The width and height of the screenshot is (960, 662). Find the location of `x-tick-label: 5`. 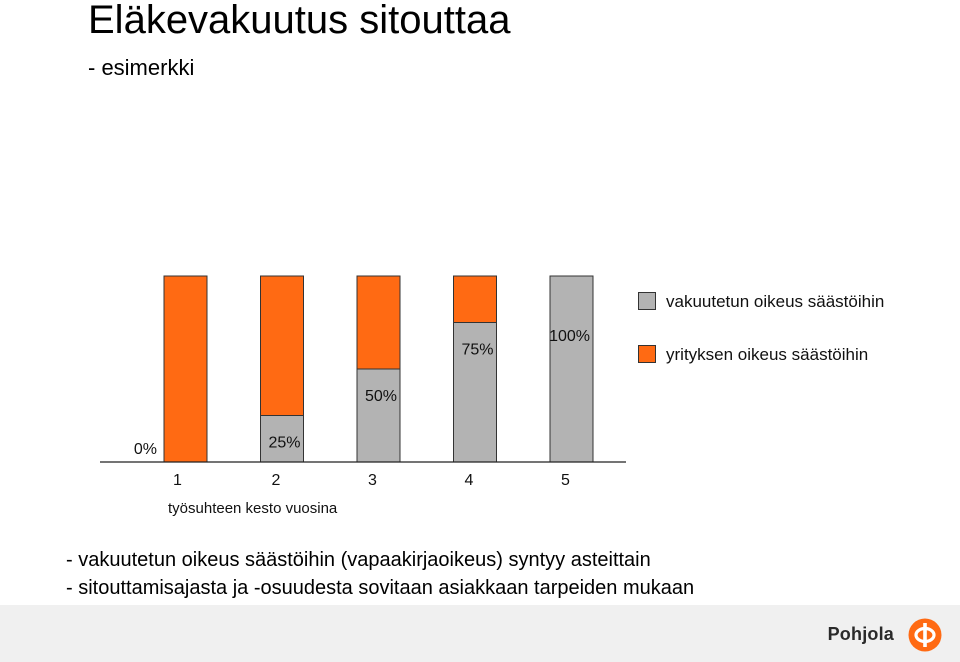

x-tick-label: 5 is located at coordinates (565, 480).